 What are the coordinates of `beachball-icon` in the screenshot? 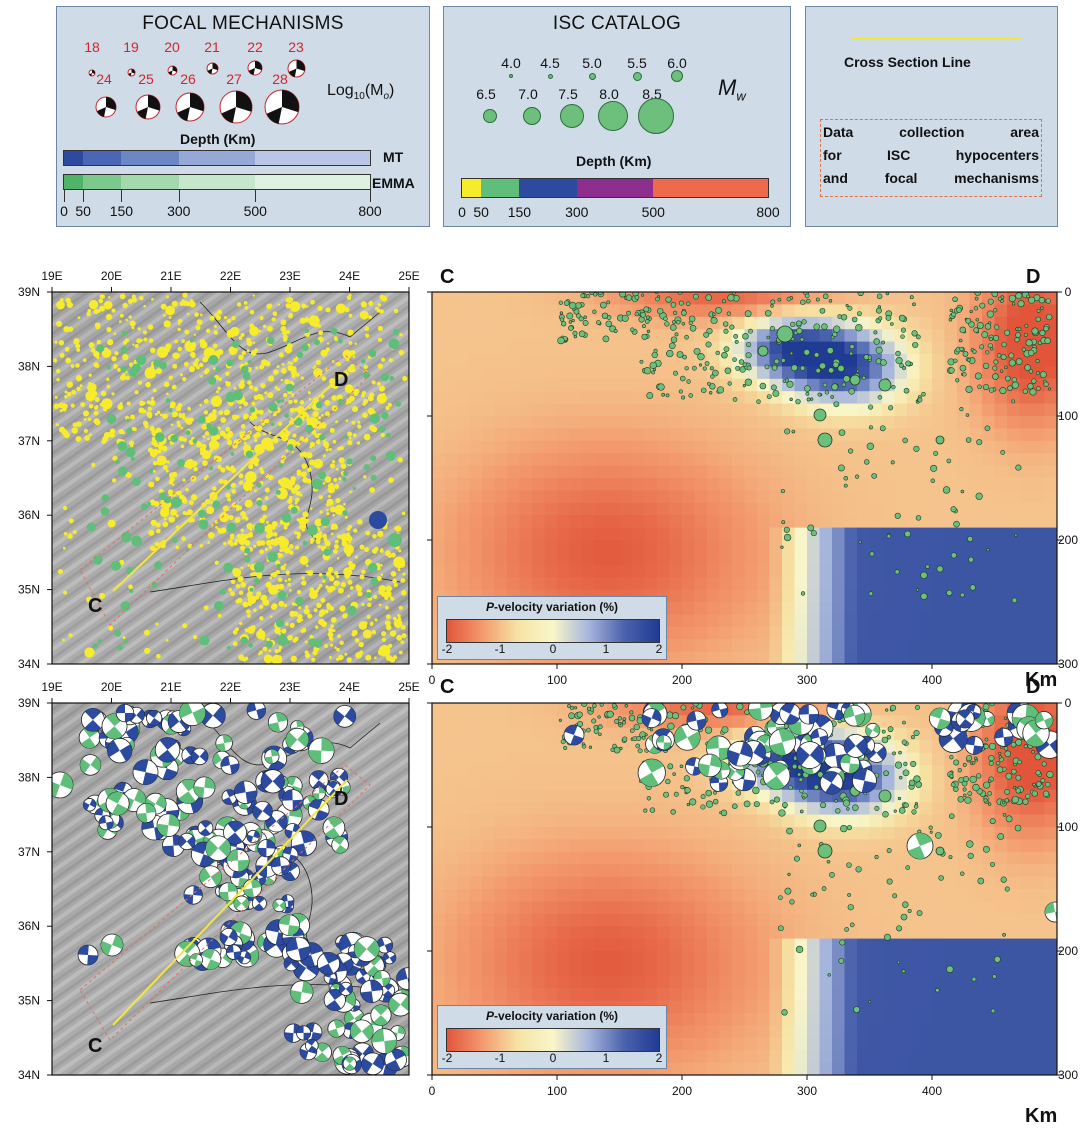 It's located at (402, 978).